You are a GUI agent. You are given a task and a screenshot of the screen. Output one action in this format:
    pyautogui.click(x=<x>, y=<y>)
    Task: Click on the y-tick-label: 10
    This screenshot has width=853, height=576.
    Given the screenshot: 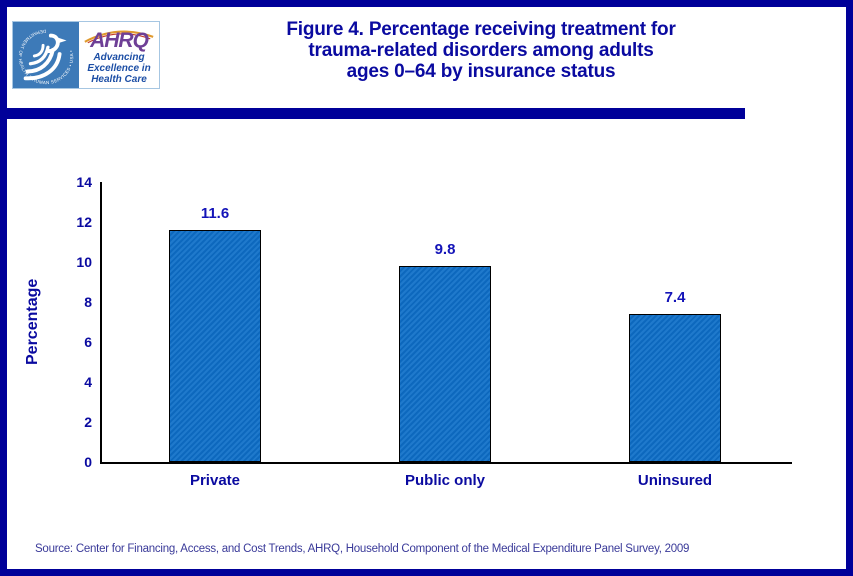 What is the action you would take?
    pyautogui.click(x=84, y=262)
    